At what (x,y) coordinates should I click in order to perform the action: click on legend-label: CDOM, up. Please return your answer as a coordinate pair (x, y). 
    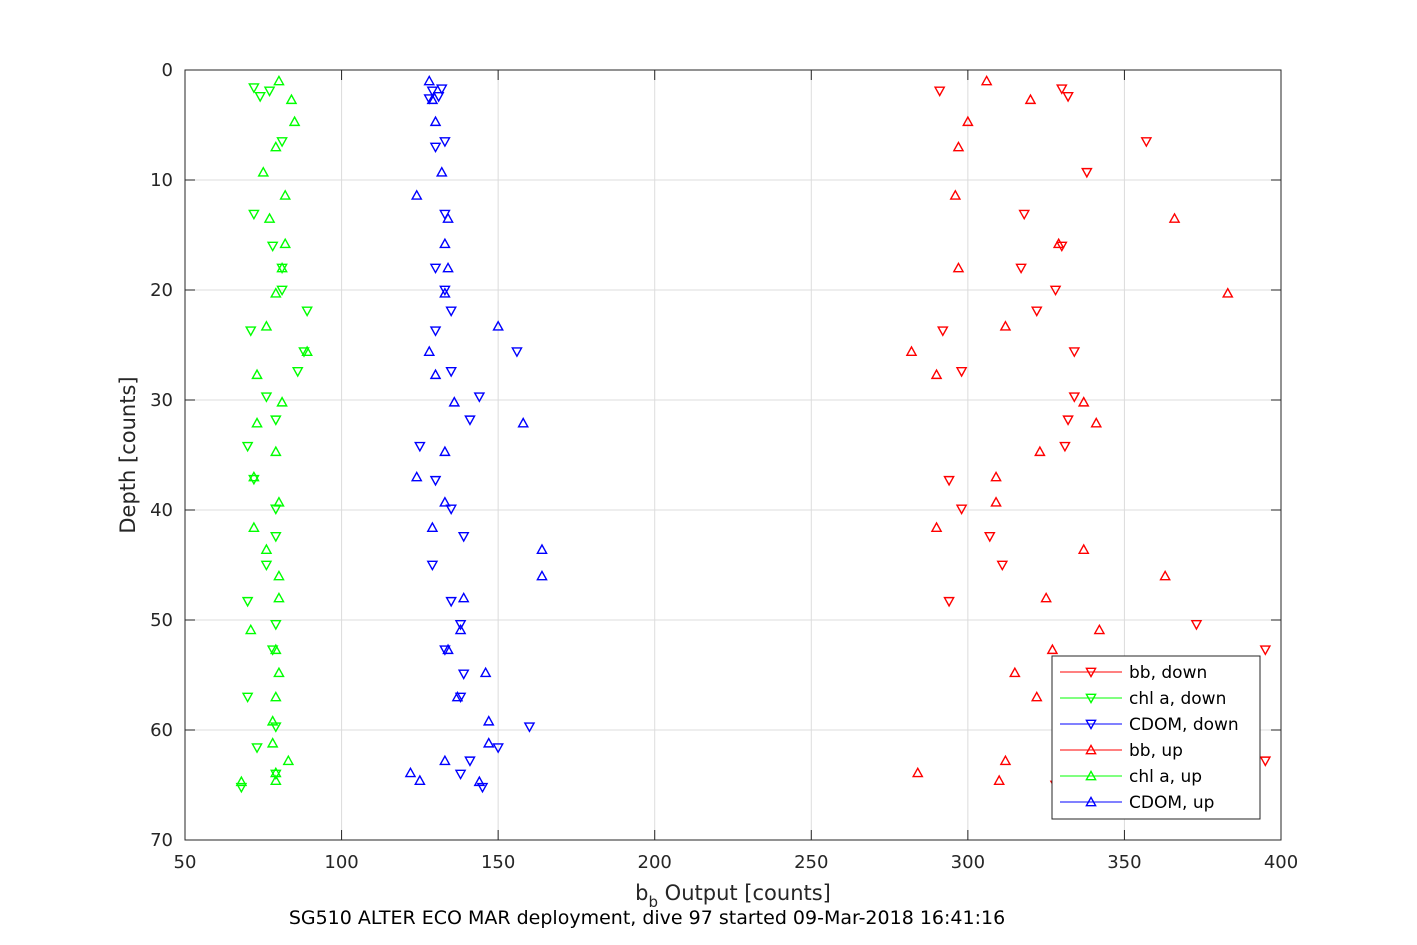
    Looking at the image, I should click on (1171, 803).